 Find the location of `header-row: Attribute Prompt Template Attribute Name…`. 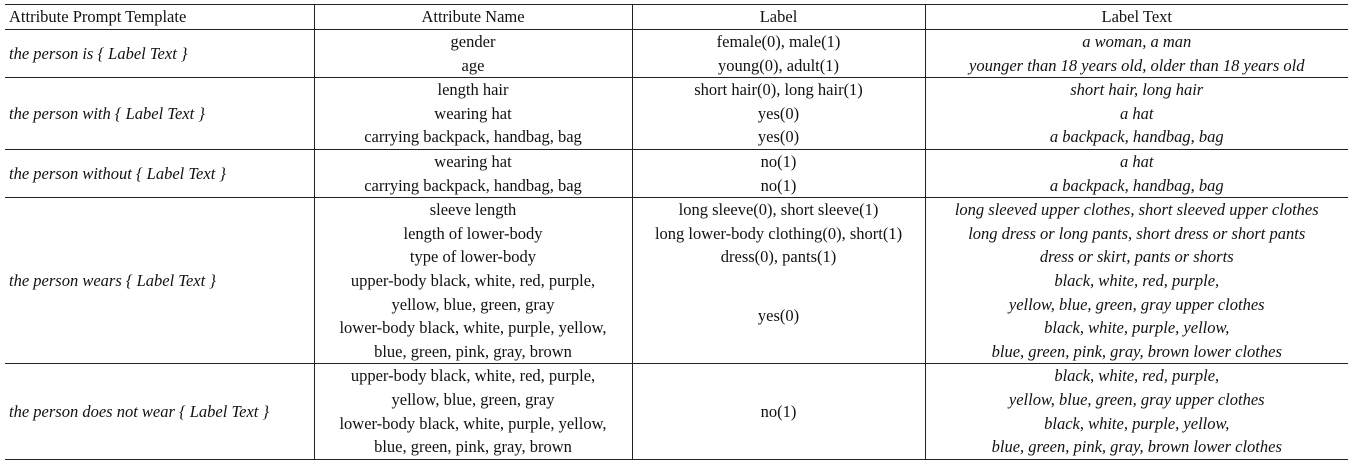

header-row: Attribute Prompt Template Attribute Name… is located at coordinates (676, 17).